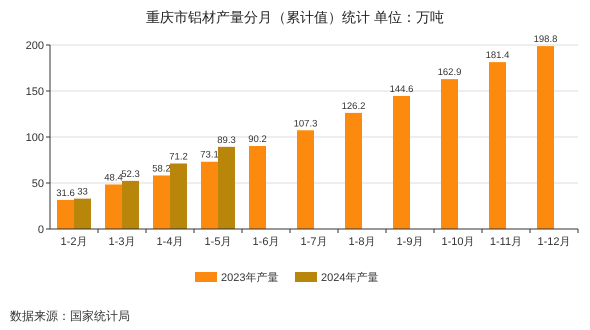 Image resolution: width=590 pixels, height=330 pixels. What do you see at coordinates (74, 242) in the screenshot?
I see `x-tick-label: 1-2月` at bounding box center [74, 242].